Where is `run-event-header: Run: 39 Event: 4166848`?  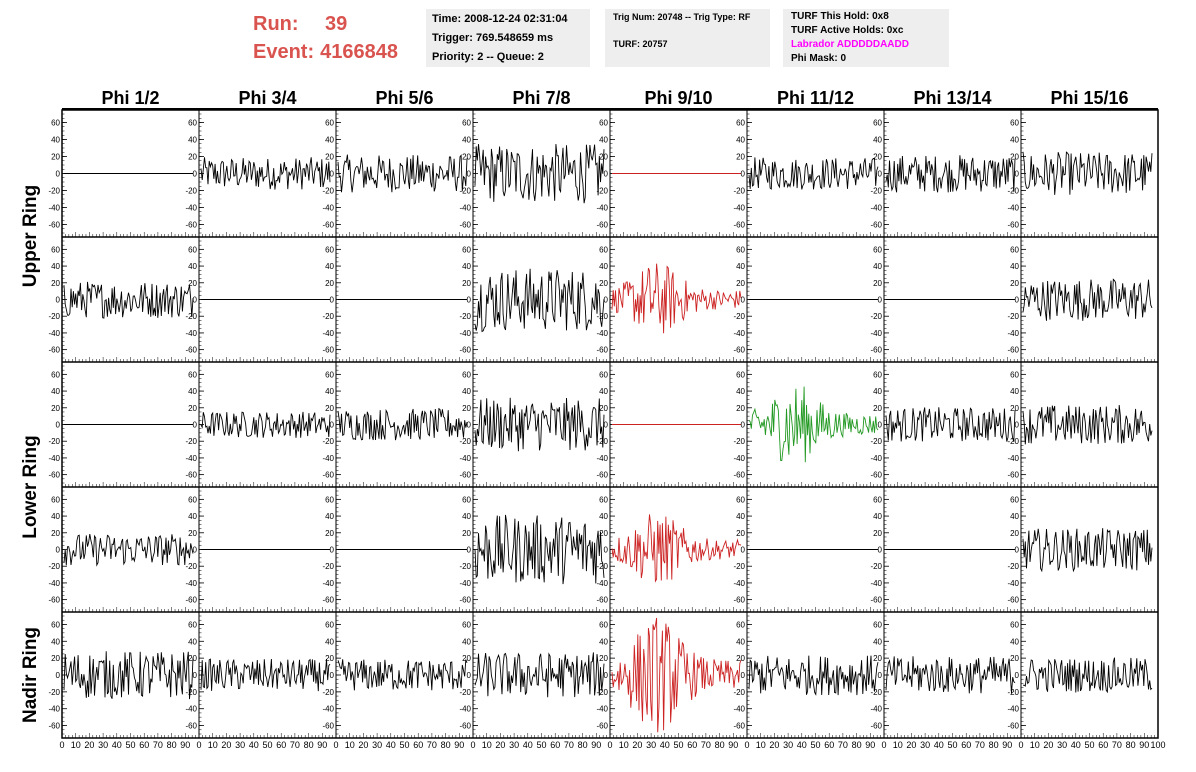
run-event-header: Run: 39 Event: 4166848 is located at coordinates (325, 38).